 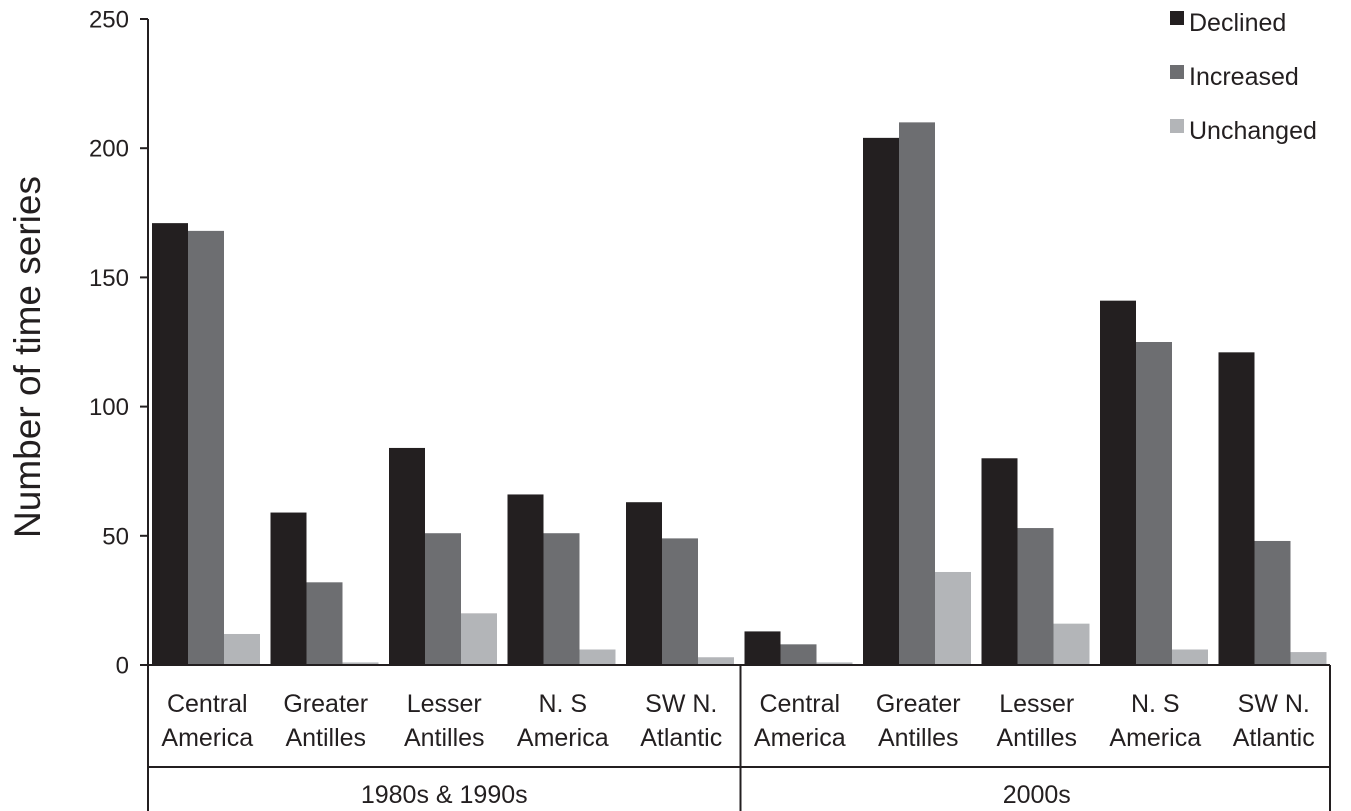 What do you see at coordinates (1037, 795) in the screenshot?
I see `group-label: 2000s` at bounding box center [1037, 795].